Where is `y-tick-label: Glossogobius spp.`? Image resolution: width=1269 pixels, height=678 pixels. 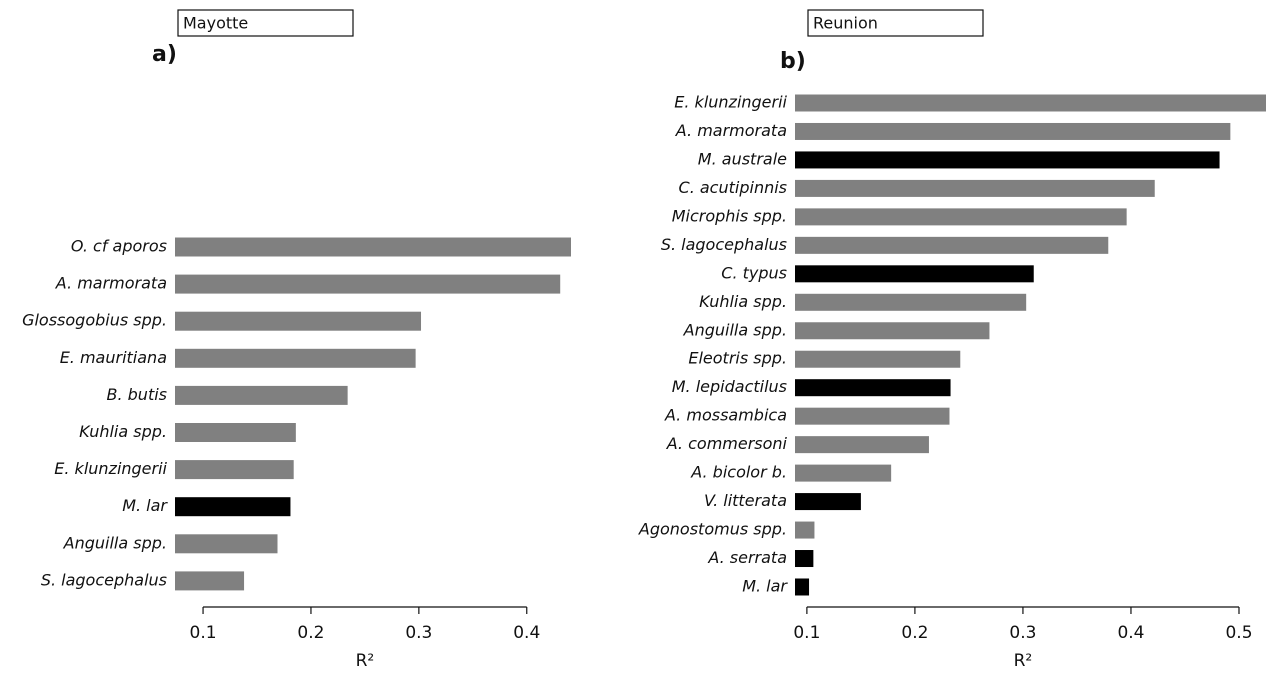
y-tick-label: Glossogobius spp. is located at coordinates (94, 320).